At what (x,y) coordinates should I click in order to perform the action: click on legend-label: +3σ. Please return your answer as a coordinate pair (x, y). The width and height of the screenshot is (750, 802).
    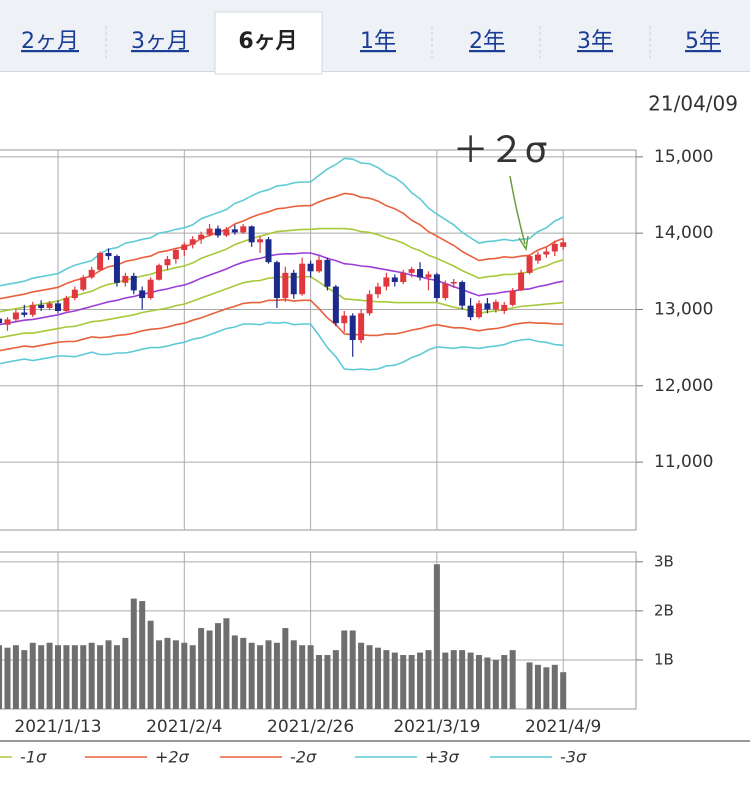
    Looking at the image, I should click on (442, 757).